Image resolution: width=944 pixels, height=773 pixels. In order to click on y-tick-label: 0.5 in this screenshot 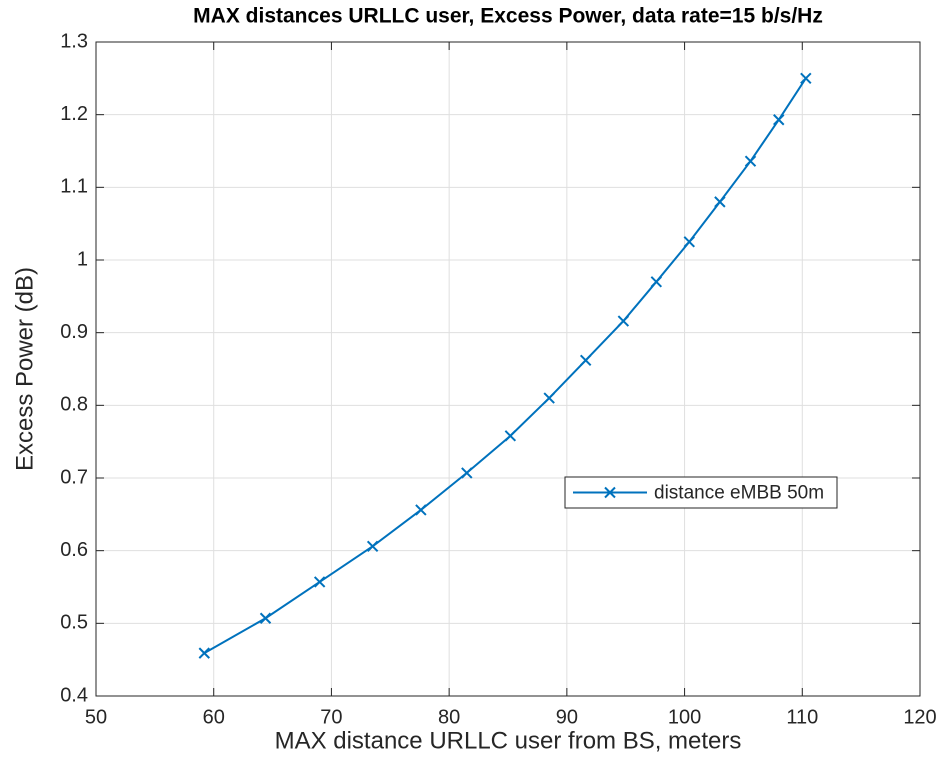, I will do `click(74, 623)`.